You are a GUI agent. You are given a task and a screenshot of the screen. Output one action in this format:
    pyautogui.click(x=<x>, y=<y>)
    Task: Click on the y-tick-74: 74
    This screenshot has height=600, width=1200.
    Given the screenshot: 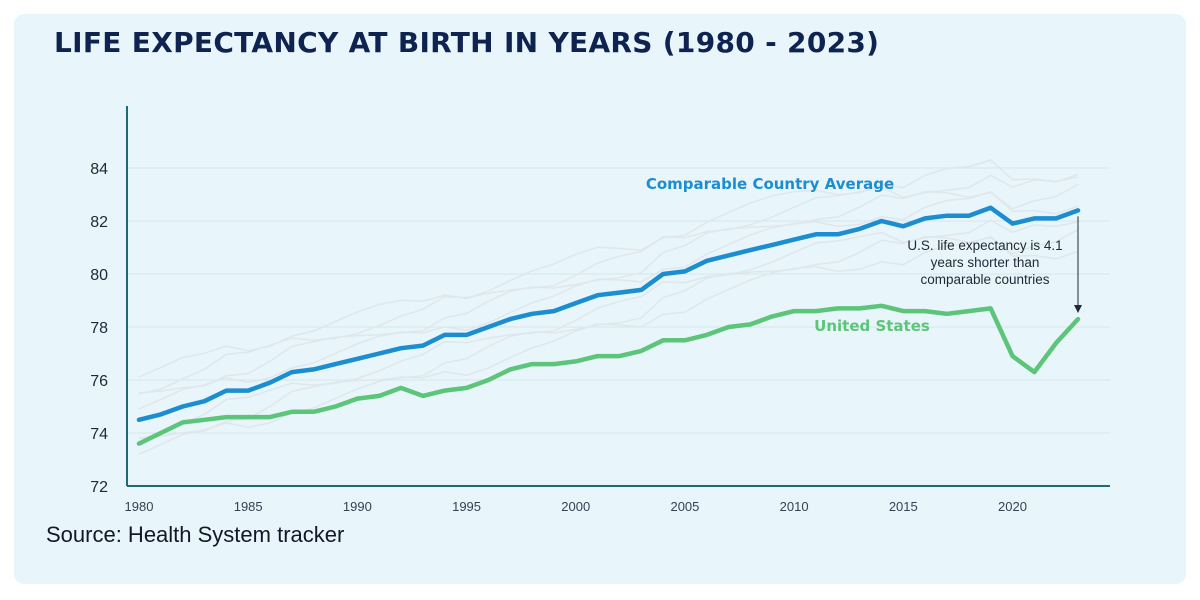 What is the action you would take?
    pyautogui.click(x=99, y=434)
    